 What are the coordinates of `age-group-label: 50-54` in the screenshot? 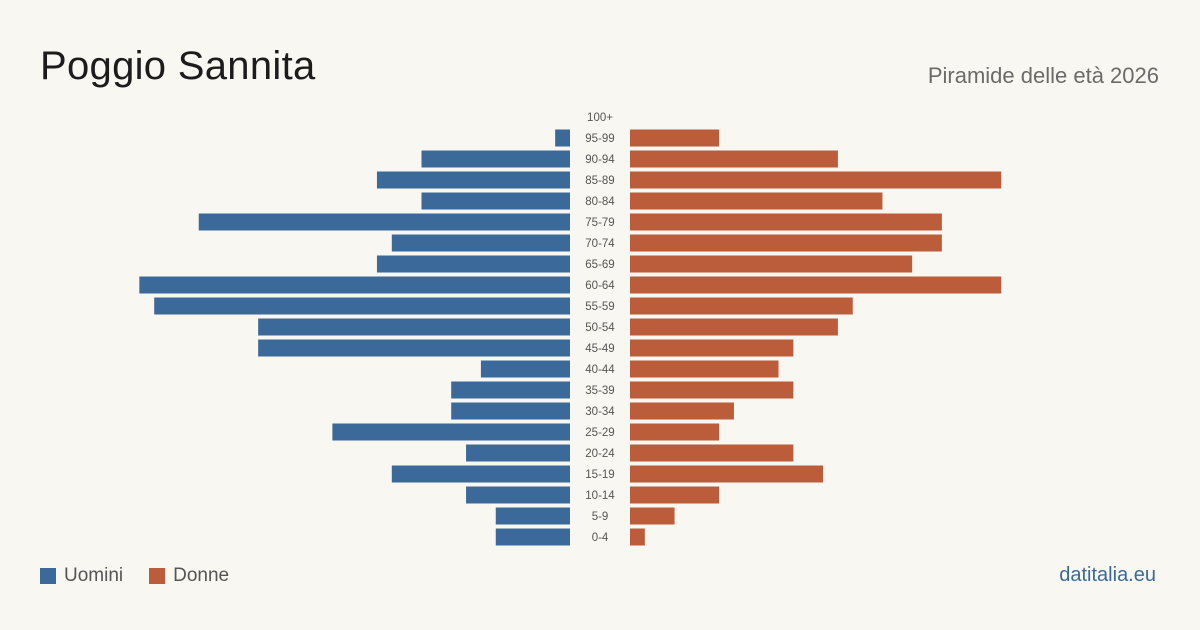 It's located at (600, 328).